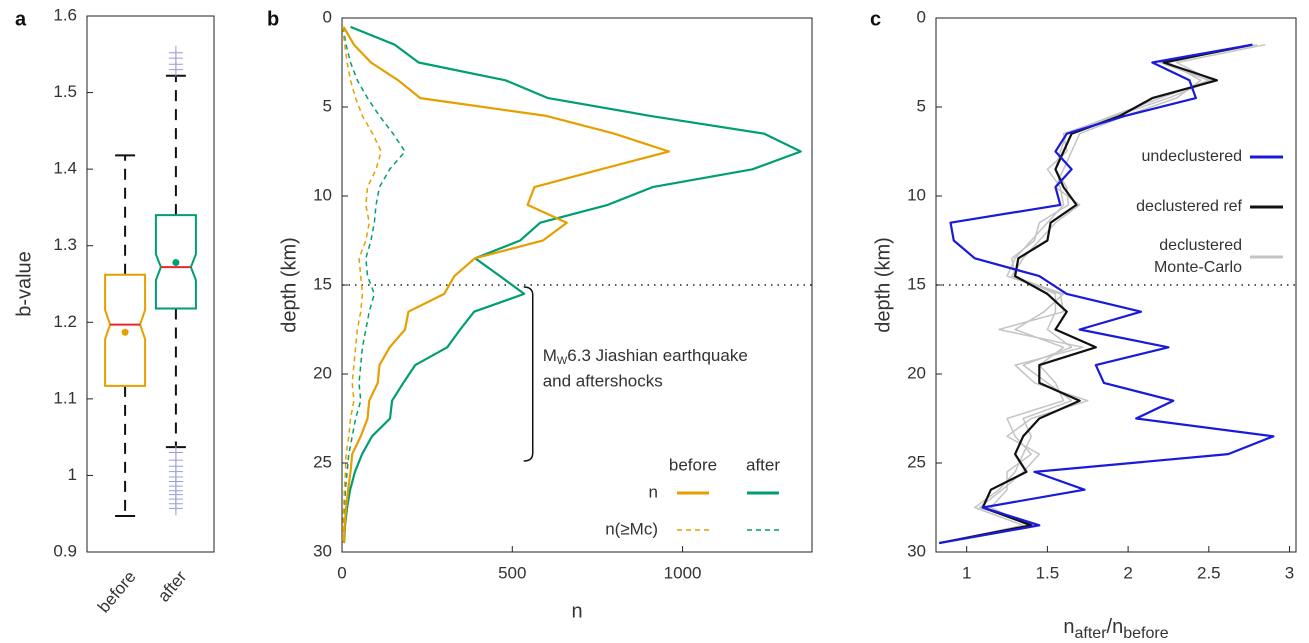 This screenshot has height=643, width=1309. Describe the element at coordinates (65, 14) in the screenshot. I see `y-tick-label: 1.6` at that location.